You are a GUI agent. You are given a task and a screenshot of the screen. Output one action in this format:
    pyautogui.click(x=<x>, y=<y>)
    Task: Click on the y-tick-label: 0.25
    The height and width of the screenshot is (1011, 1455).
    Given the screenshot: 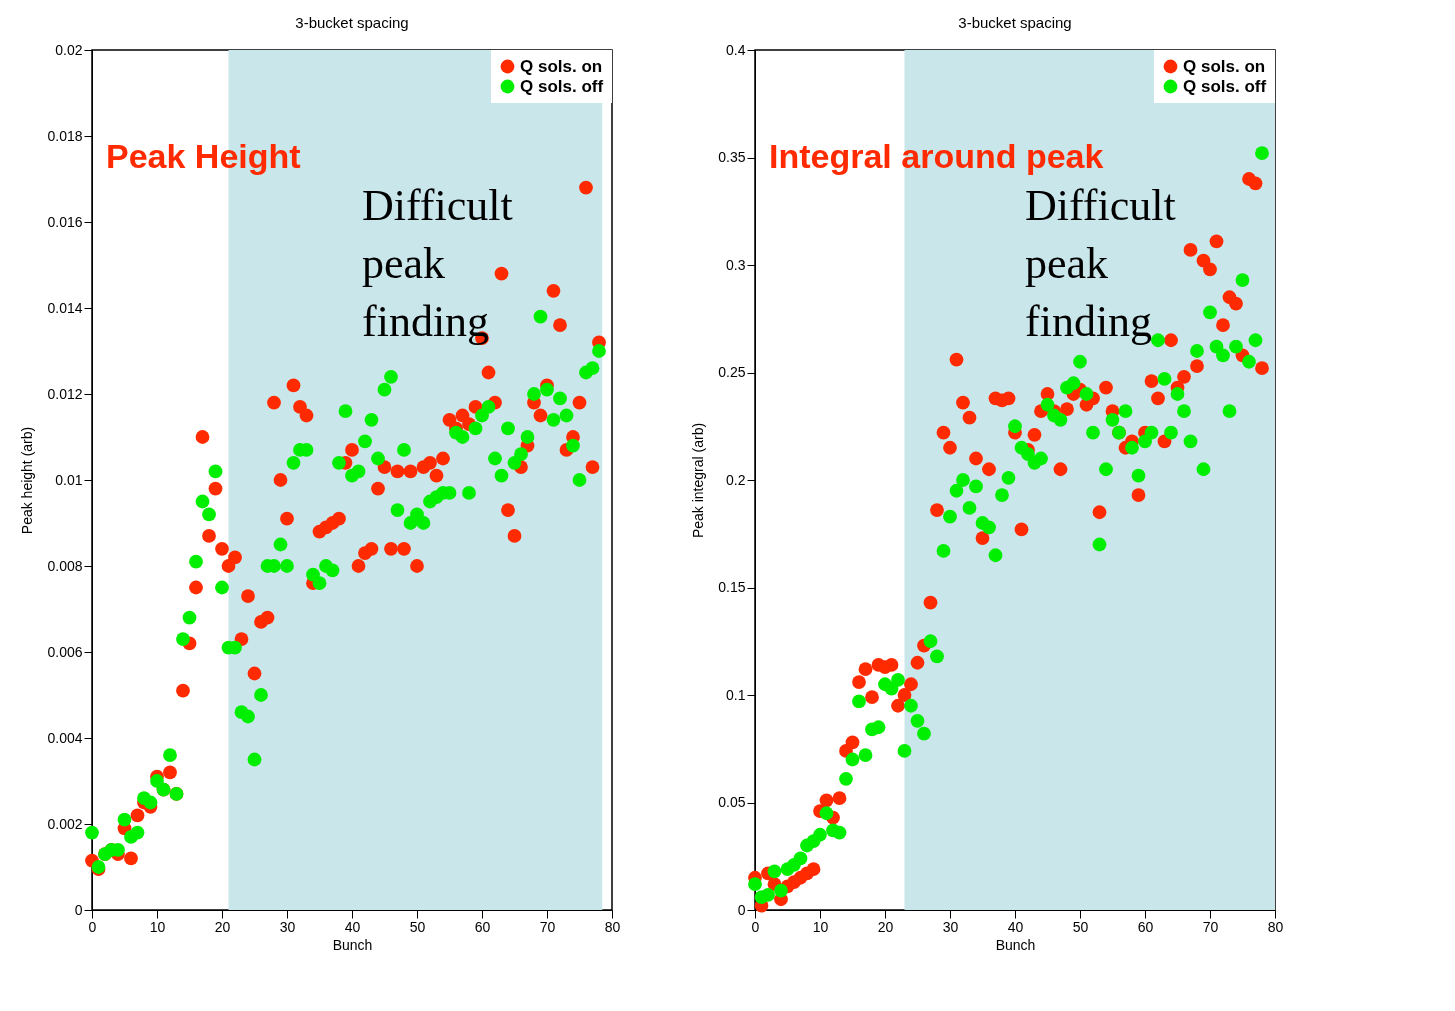 What is the action you would take?
    pyautogui.click(x=732, y=372)
    